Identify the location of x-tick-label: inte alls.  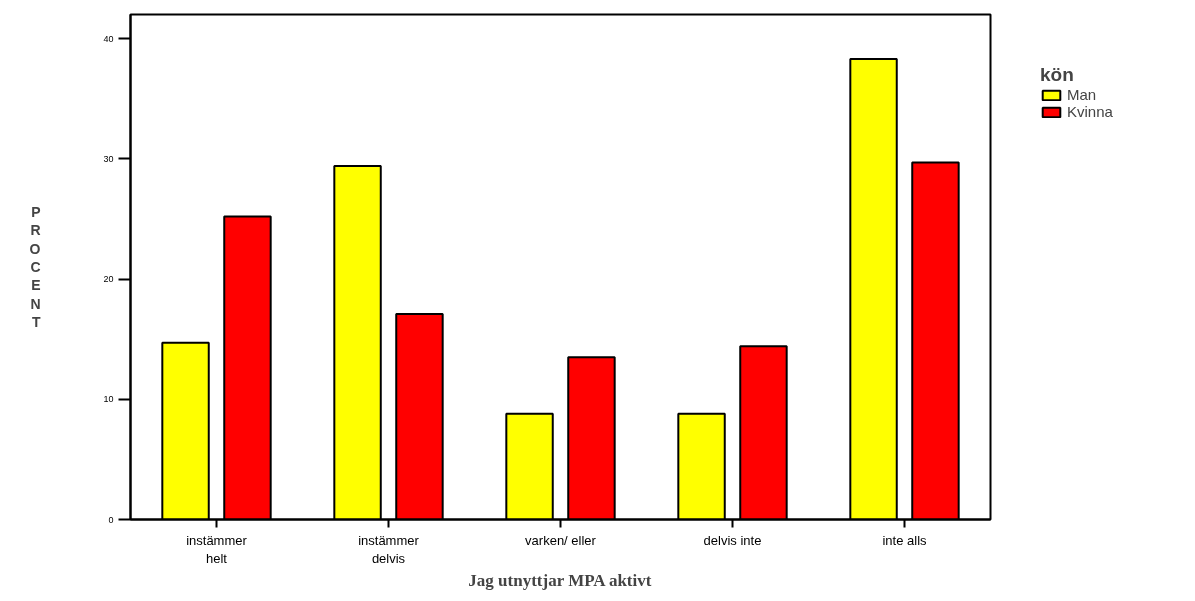
(905, 540).